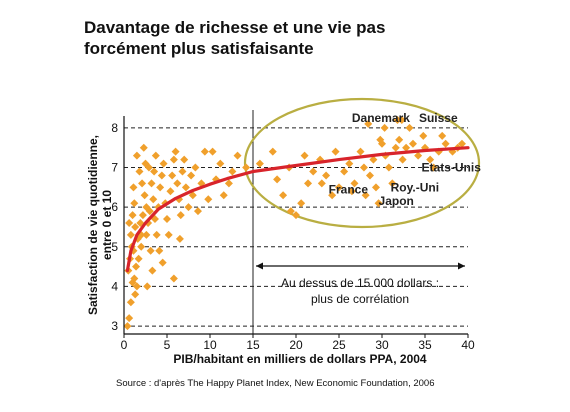 Image resolution: width=570 pixels, height=412 pixels. What do you see at coordinates (93, 225) in the screenshot?
I see `y-axis-label-line-1: Satisfaction de vie quotidienne,` at bounding box center [93, 225].